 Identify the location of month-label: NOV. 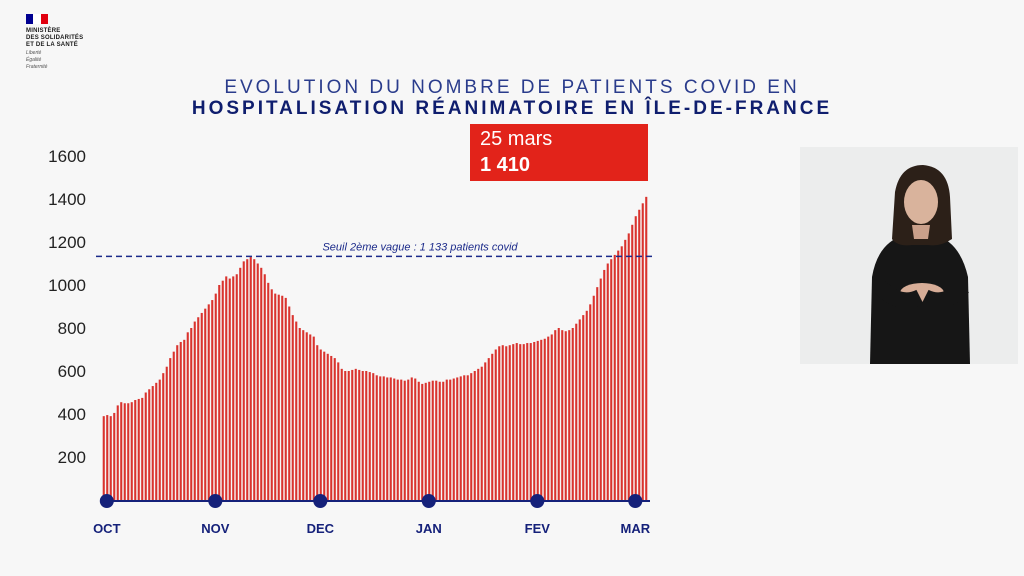
(215, 528).